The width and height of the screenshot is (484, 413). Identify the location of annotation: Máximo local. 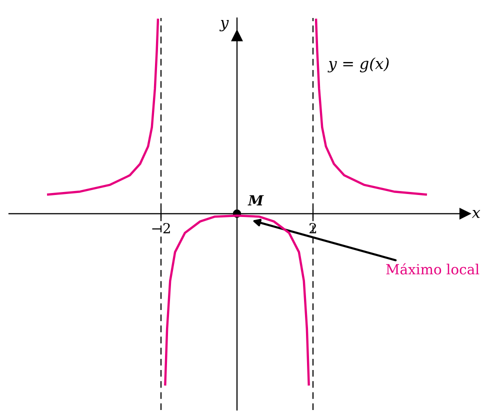
(433, 268).